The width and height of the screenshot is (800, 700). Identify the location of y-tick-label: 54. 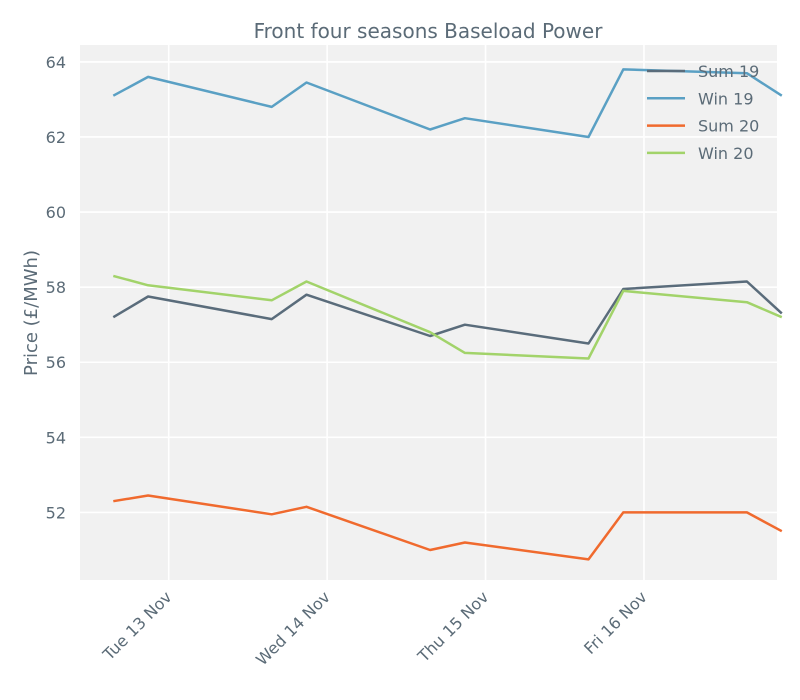
(56, 437).